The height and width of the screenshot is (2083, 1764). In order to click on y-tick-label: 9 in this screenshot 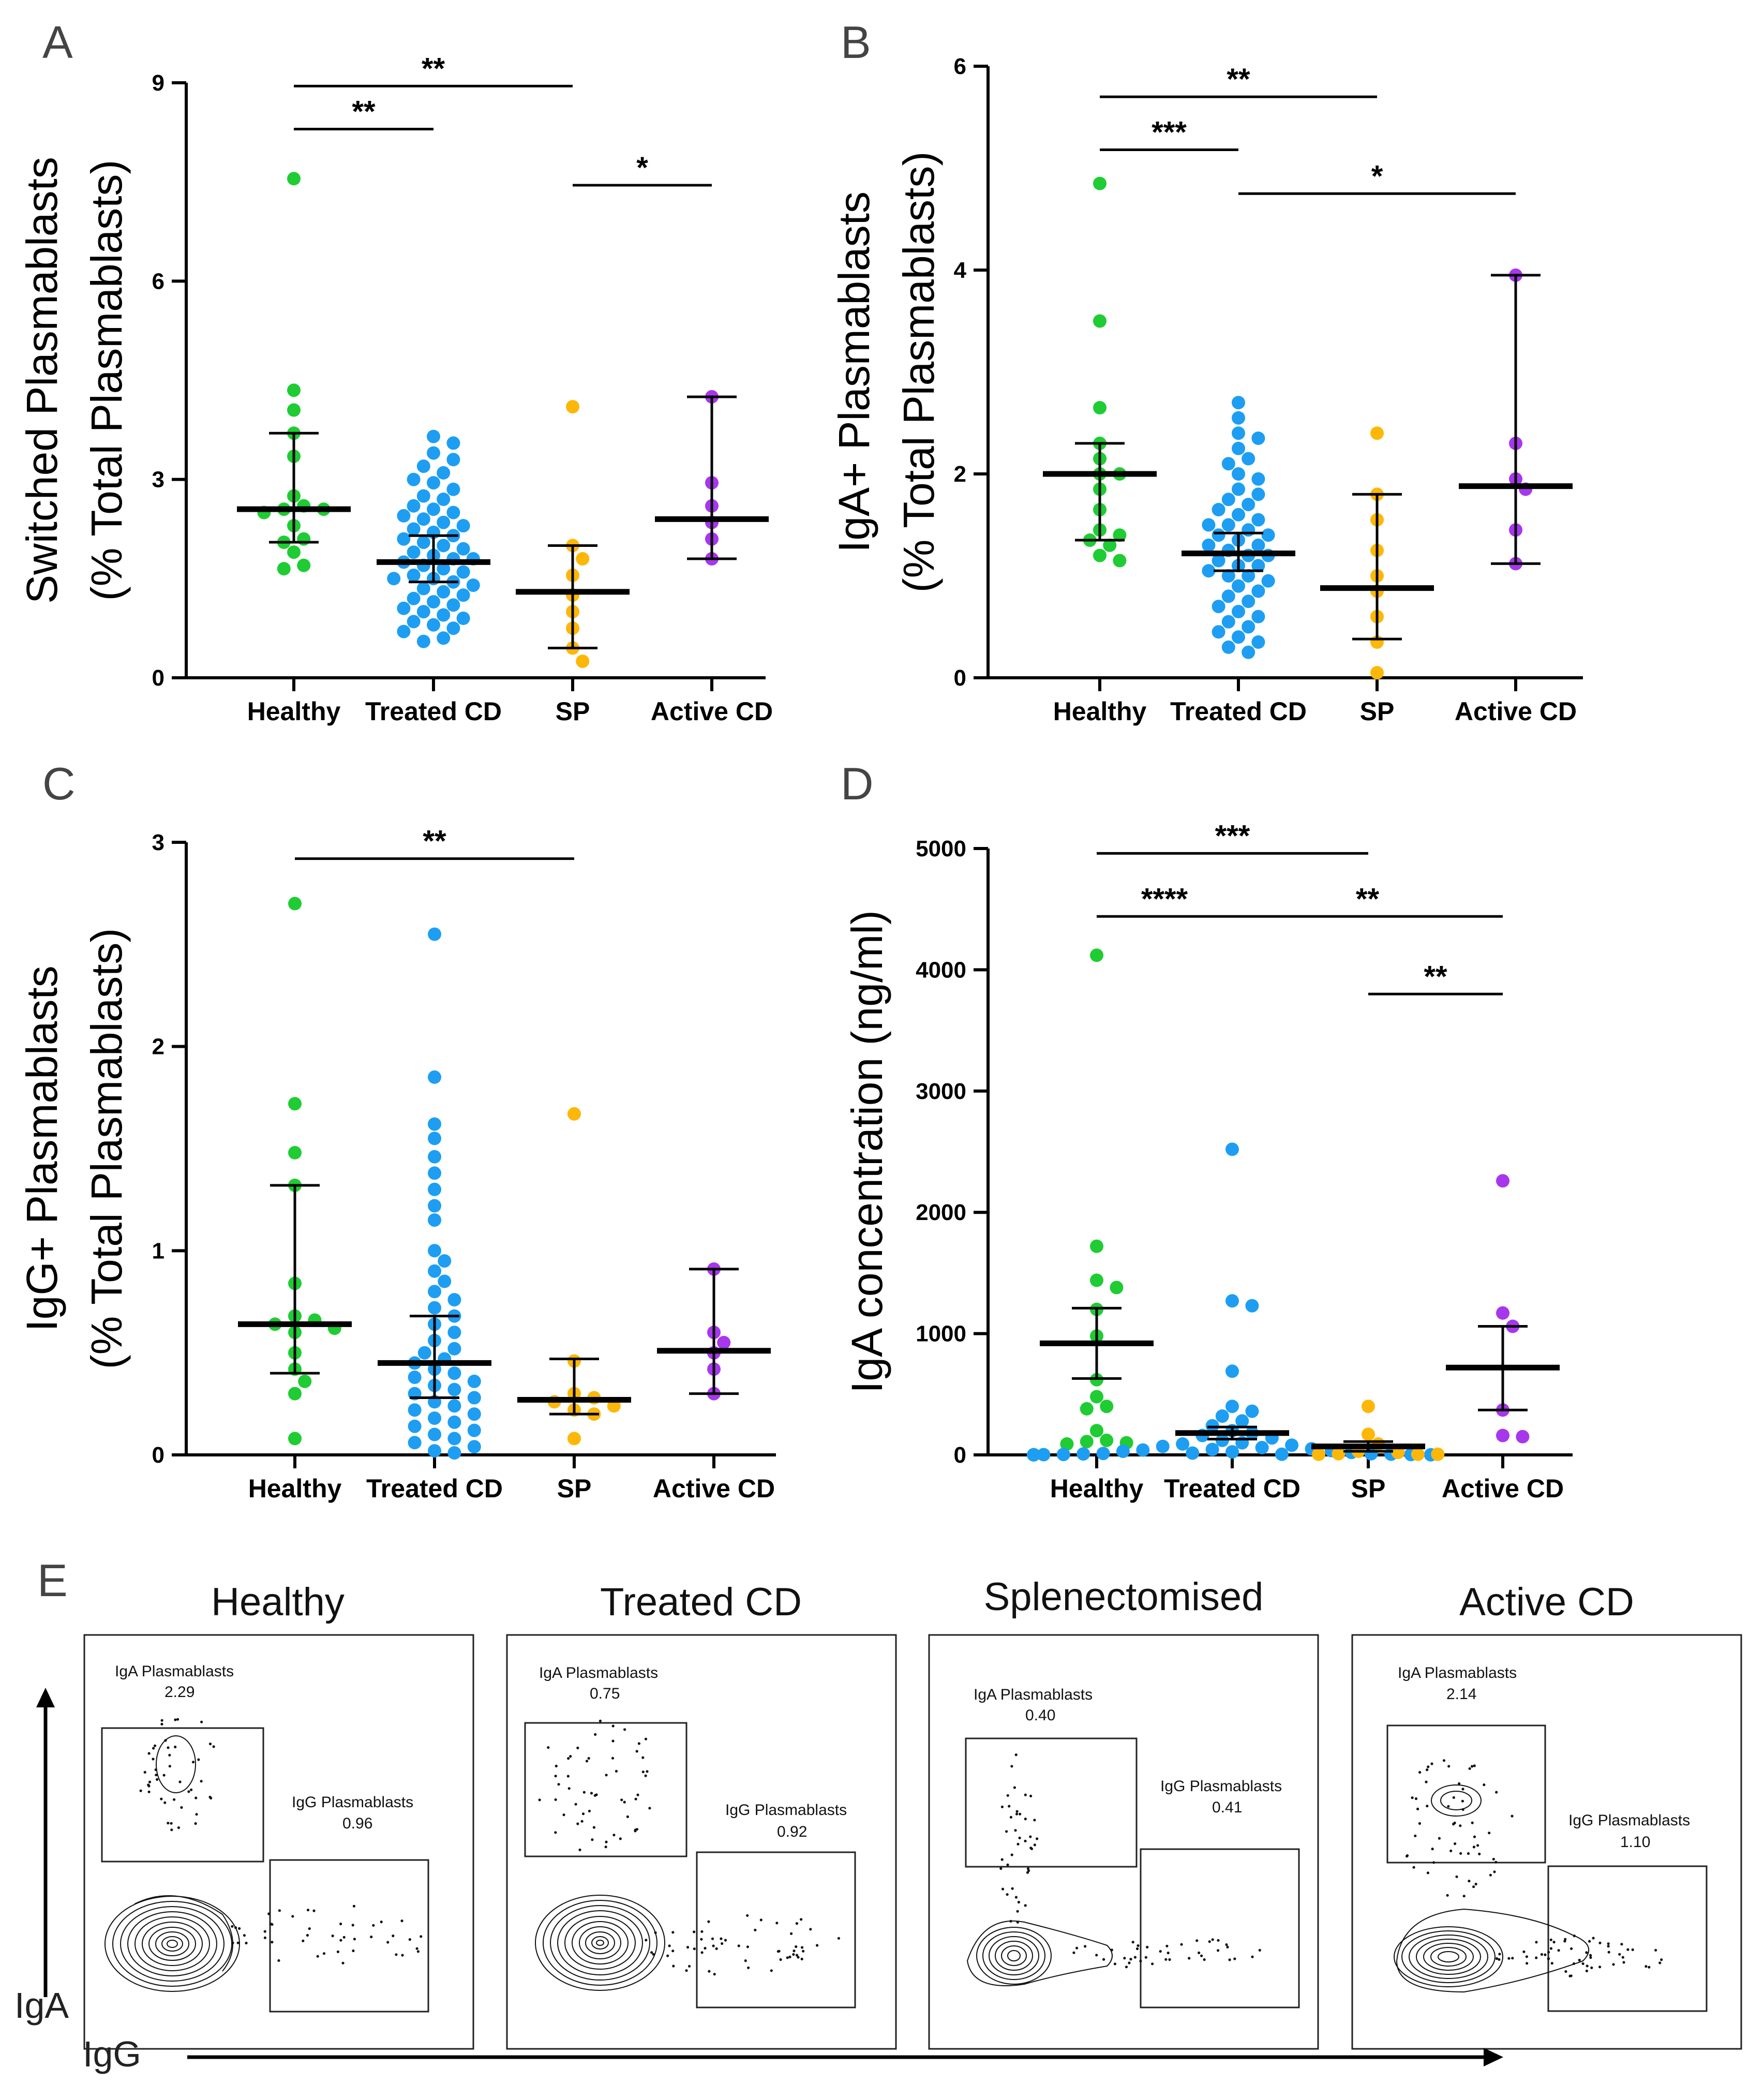, I will do `click(159, 83)`.